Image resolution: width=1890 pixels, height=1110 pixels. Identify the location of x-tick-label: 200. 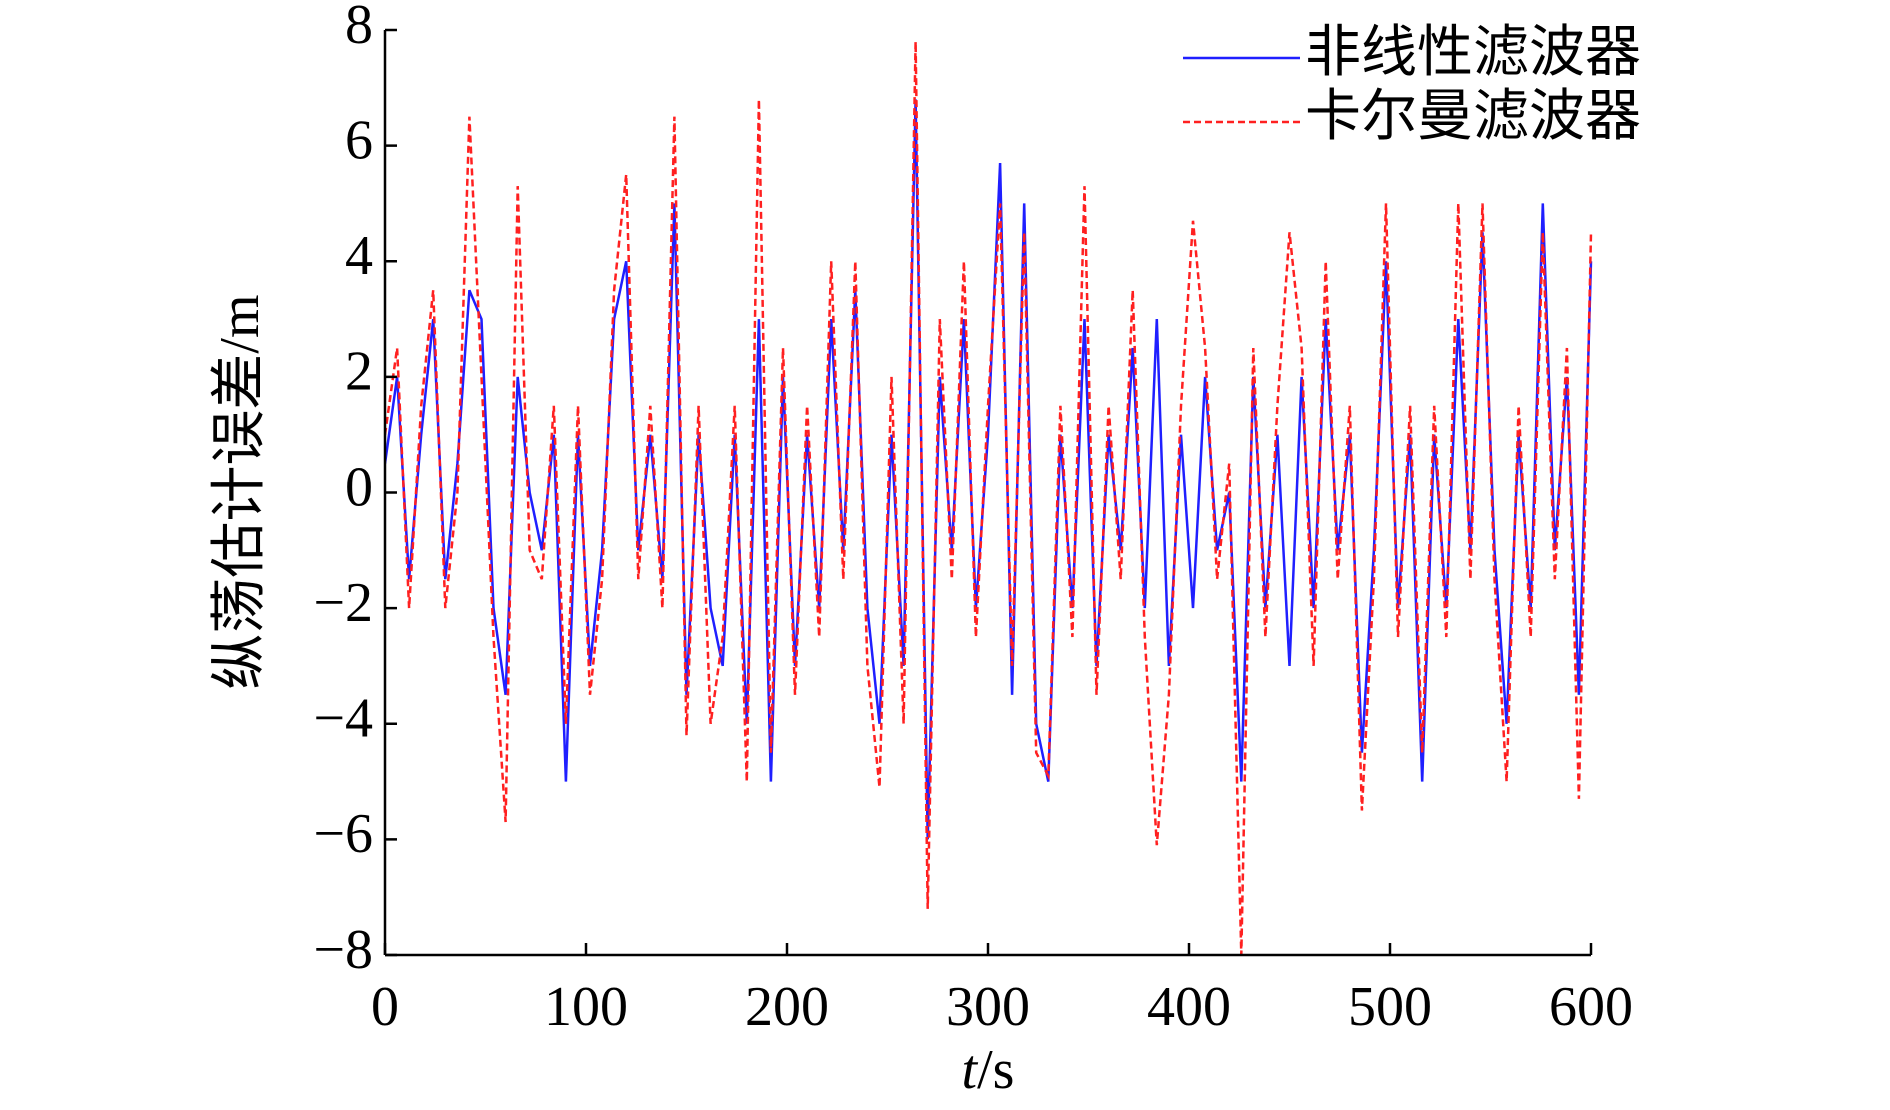
(787, 1007).